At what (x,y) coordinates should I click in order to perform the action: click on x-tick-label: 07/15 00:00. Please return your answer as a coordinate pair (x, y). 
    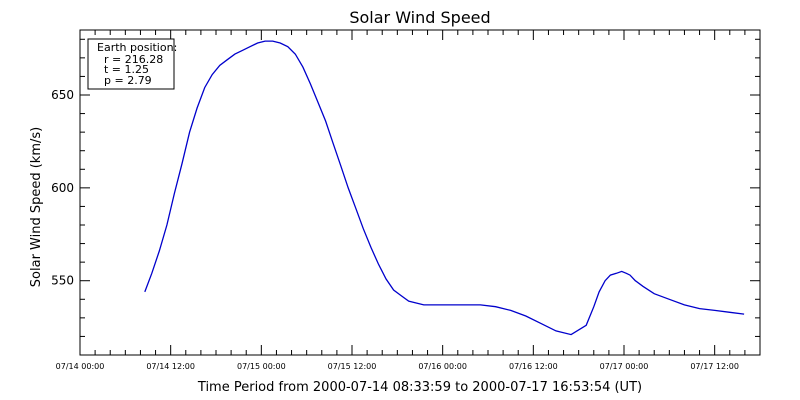
    Looking at the image, I should click on (261, 366).